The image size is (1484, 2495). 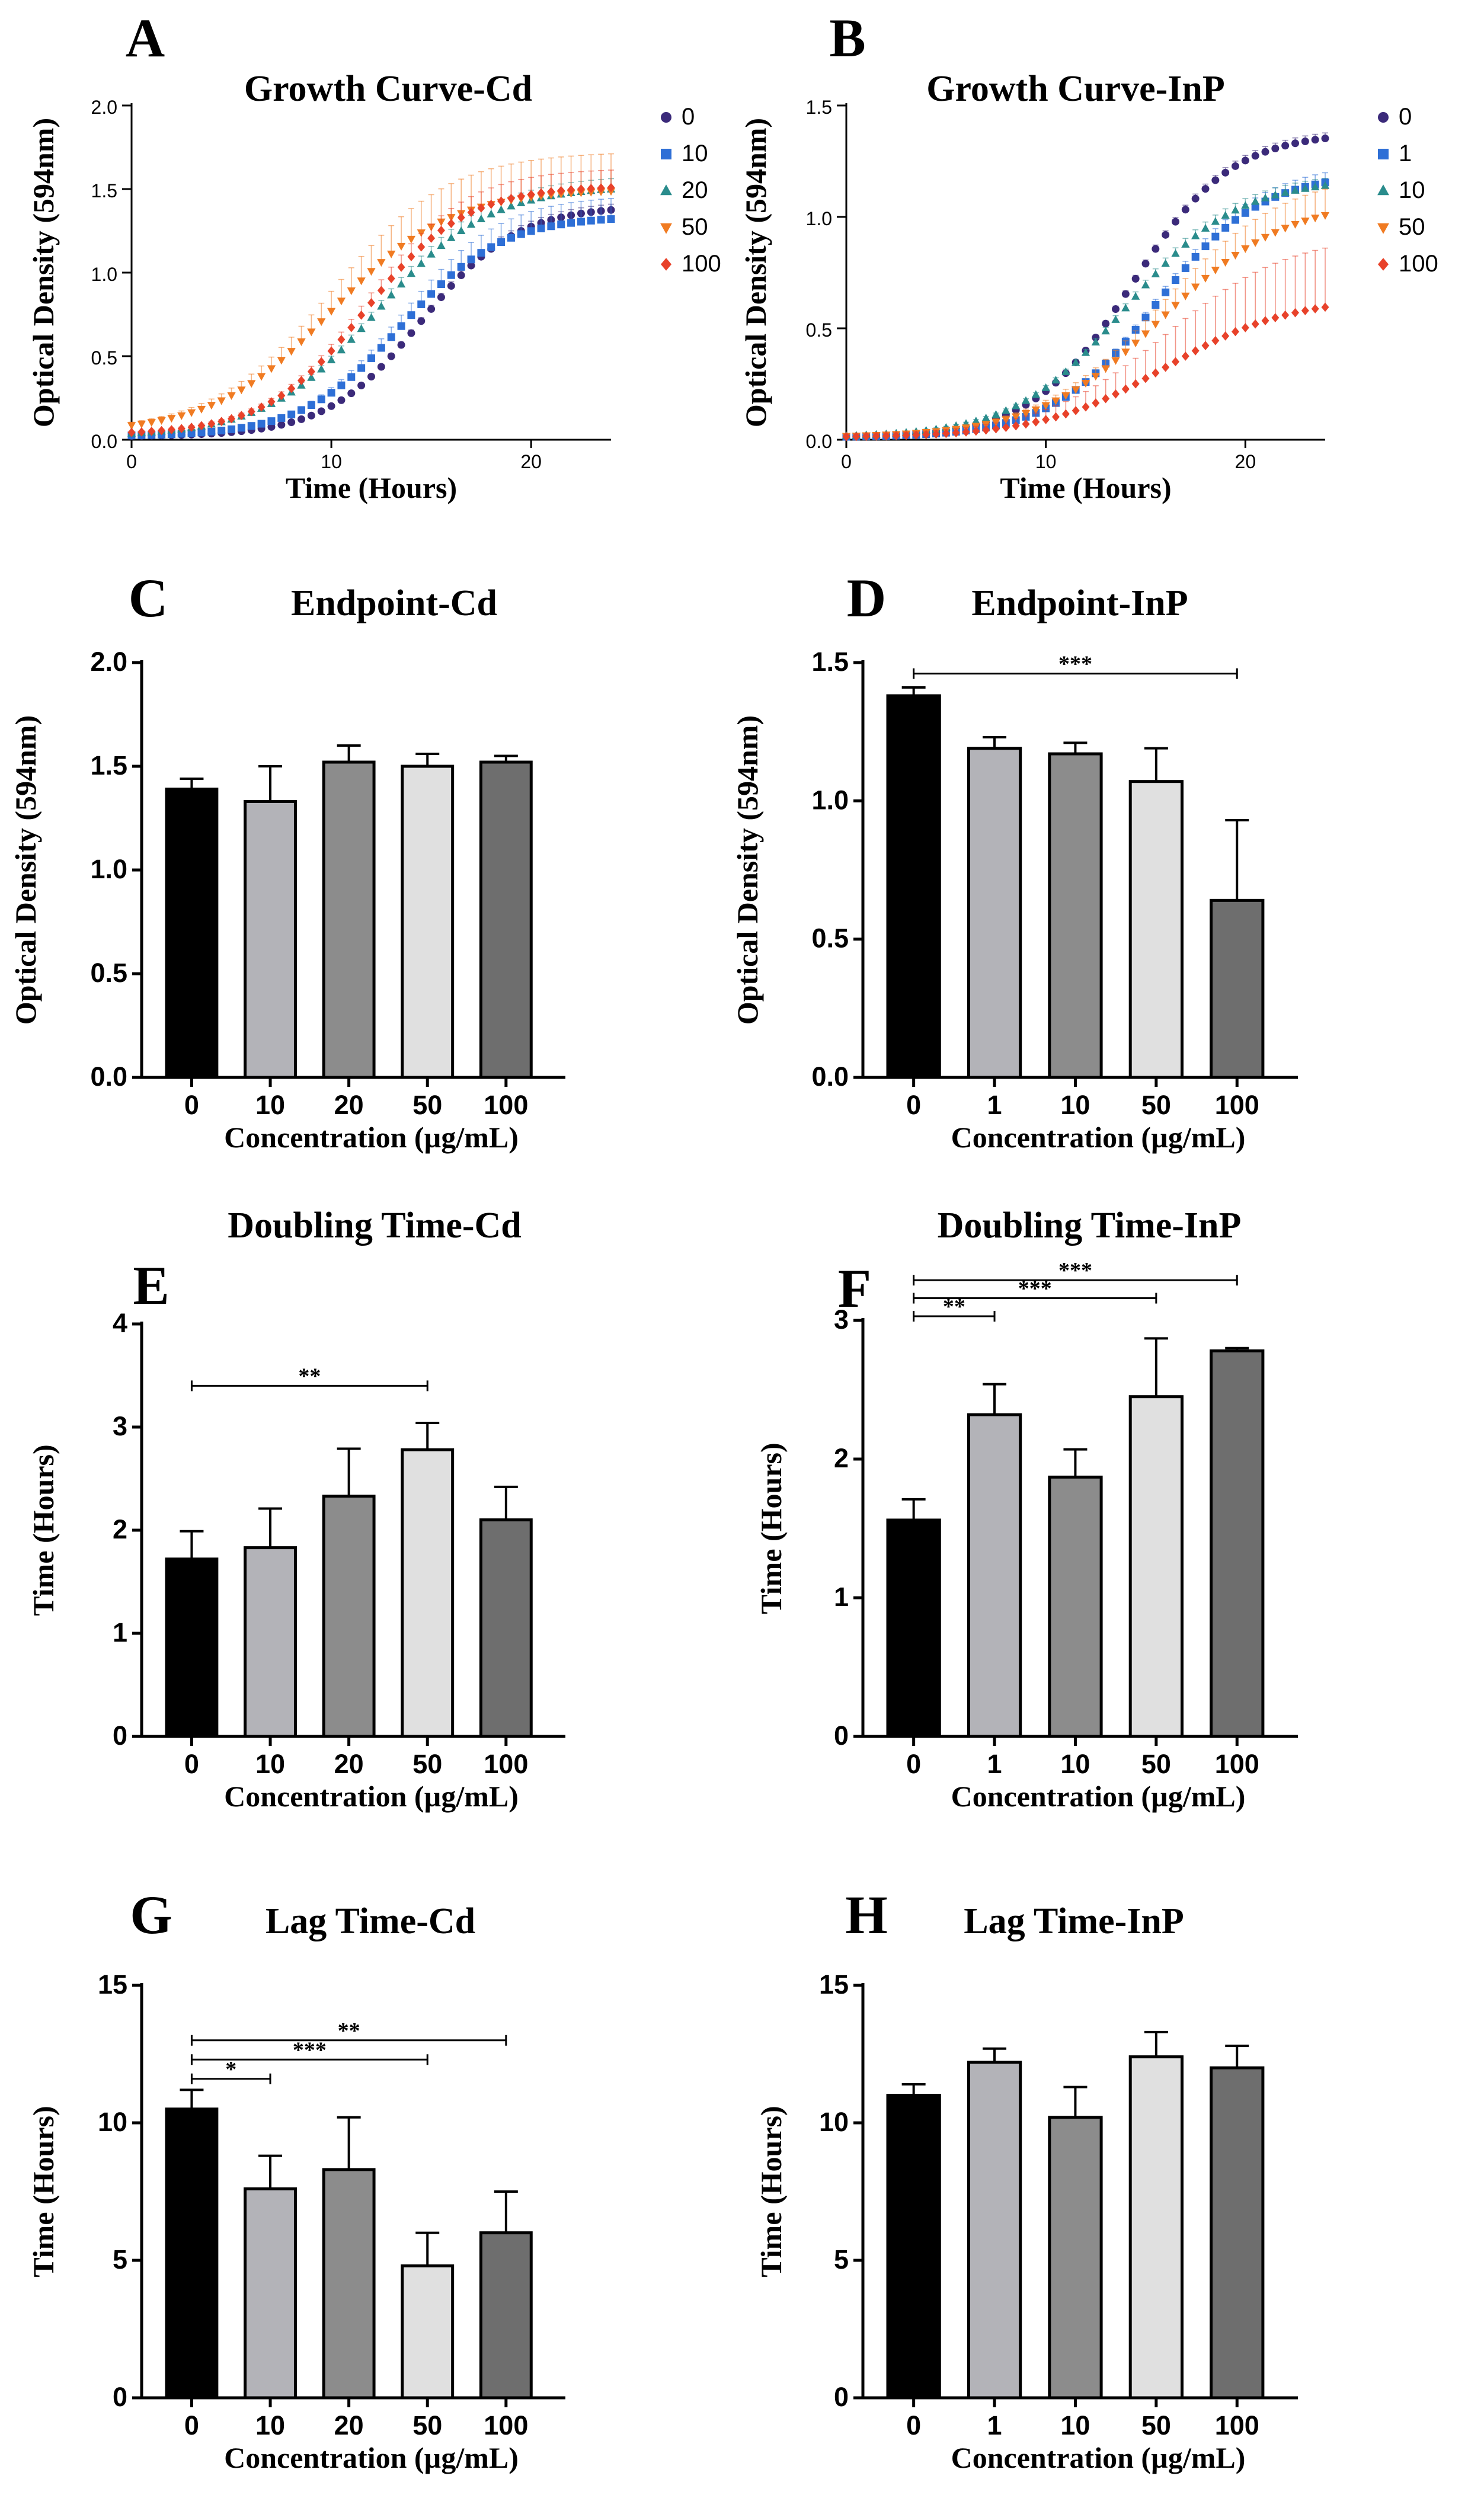 What do you see at coordinates (506, 1764) in the screenshot?
I see `x-tick-label: 100` at bounding box center [506, 1764].